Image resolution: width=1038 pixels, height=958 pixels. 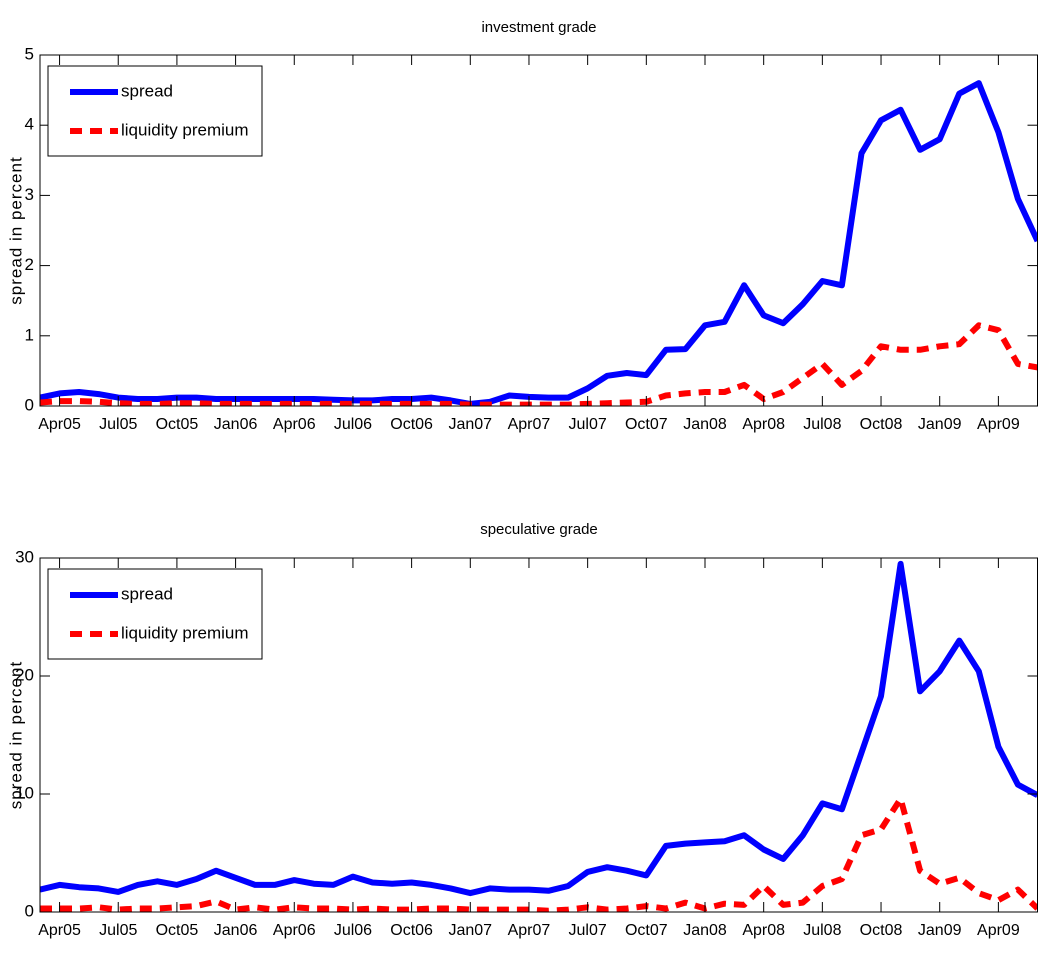 I want to click on y-tick-label: 4, so click(x=29, y=124).